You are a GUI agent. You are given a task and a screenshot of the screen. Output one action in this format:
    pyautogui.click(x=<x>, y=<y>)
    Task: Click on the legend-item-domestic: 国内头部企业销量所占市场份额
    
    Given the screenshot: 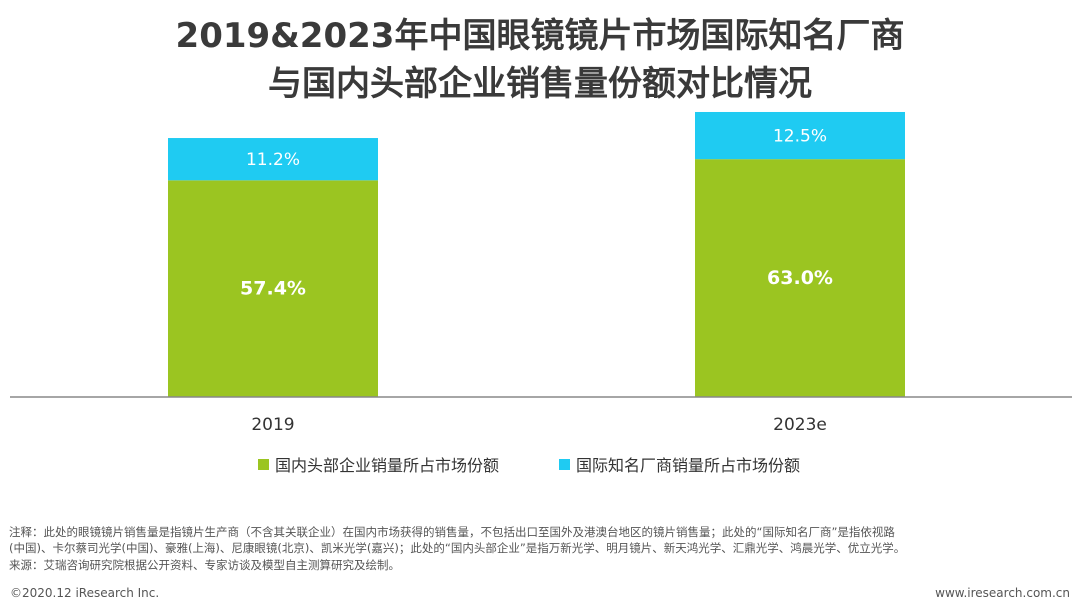 What is the action you would take?
    pyautogui.click(x=378, y=464)
    